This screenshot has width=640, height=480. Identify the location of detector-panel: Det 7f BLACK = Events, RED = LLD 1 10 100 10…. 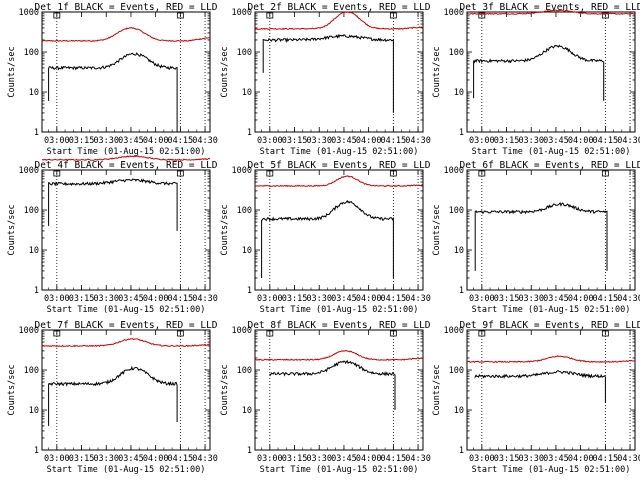
(112, 397).